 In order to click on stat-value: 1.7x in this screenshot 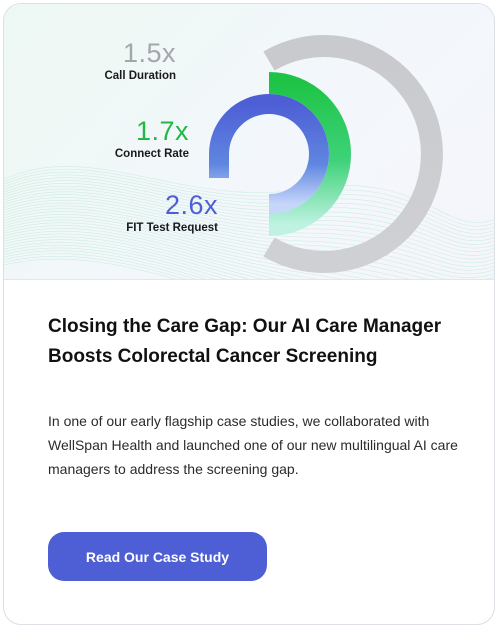, I will do `click(162, 131)`.